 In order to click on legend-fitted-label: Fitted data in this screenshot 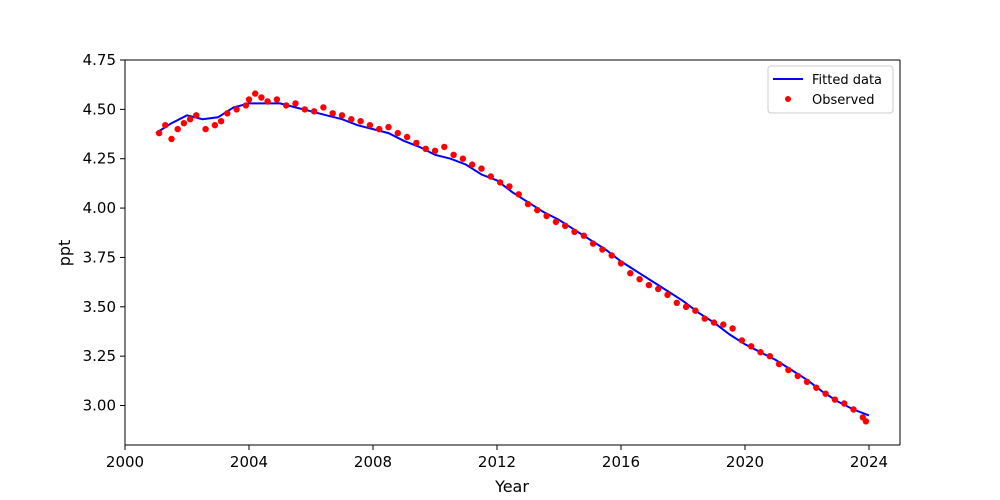, I will do `click(847, 80)`.